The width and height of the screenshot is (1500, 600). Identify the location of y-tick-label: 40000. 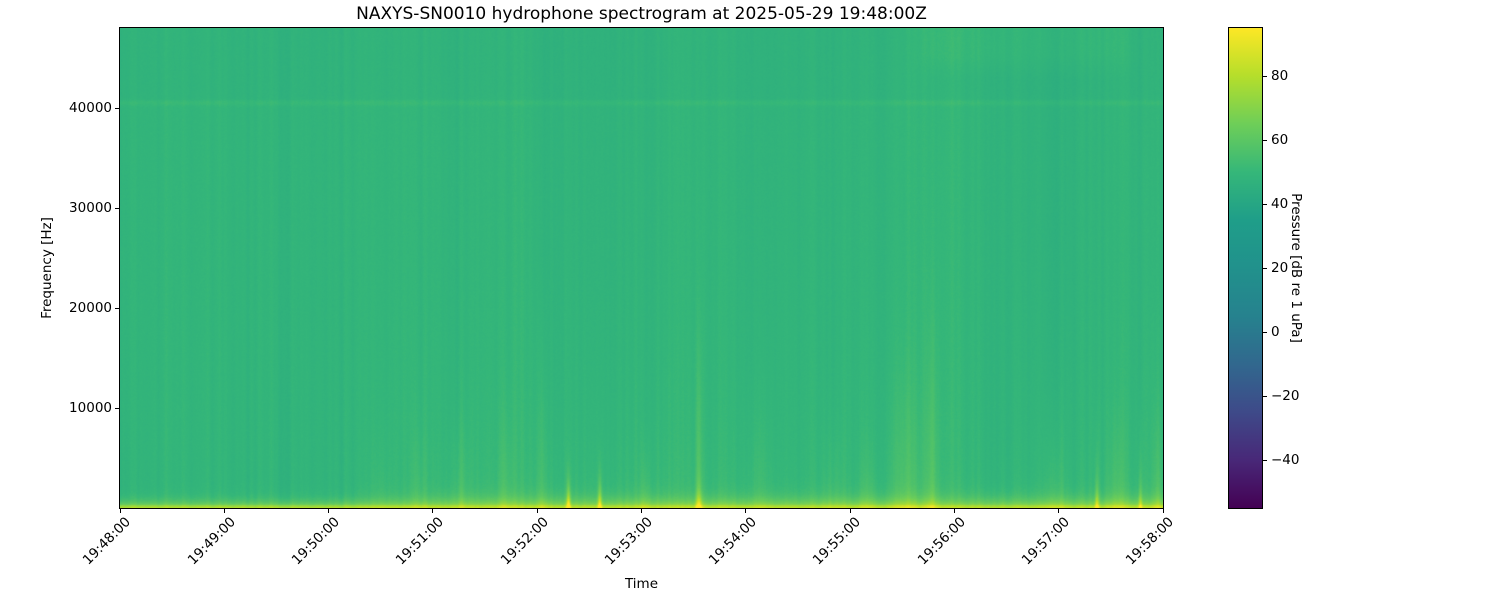
(90, 108).